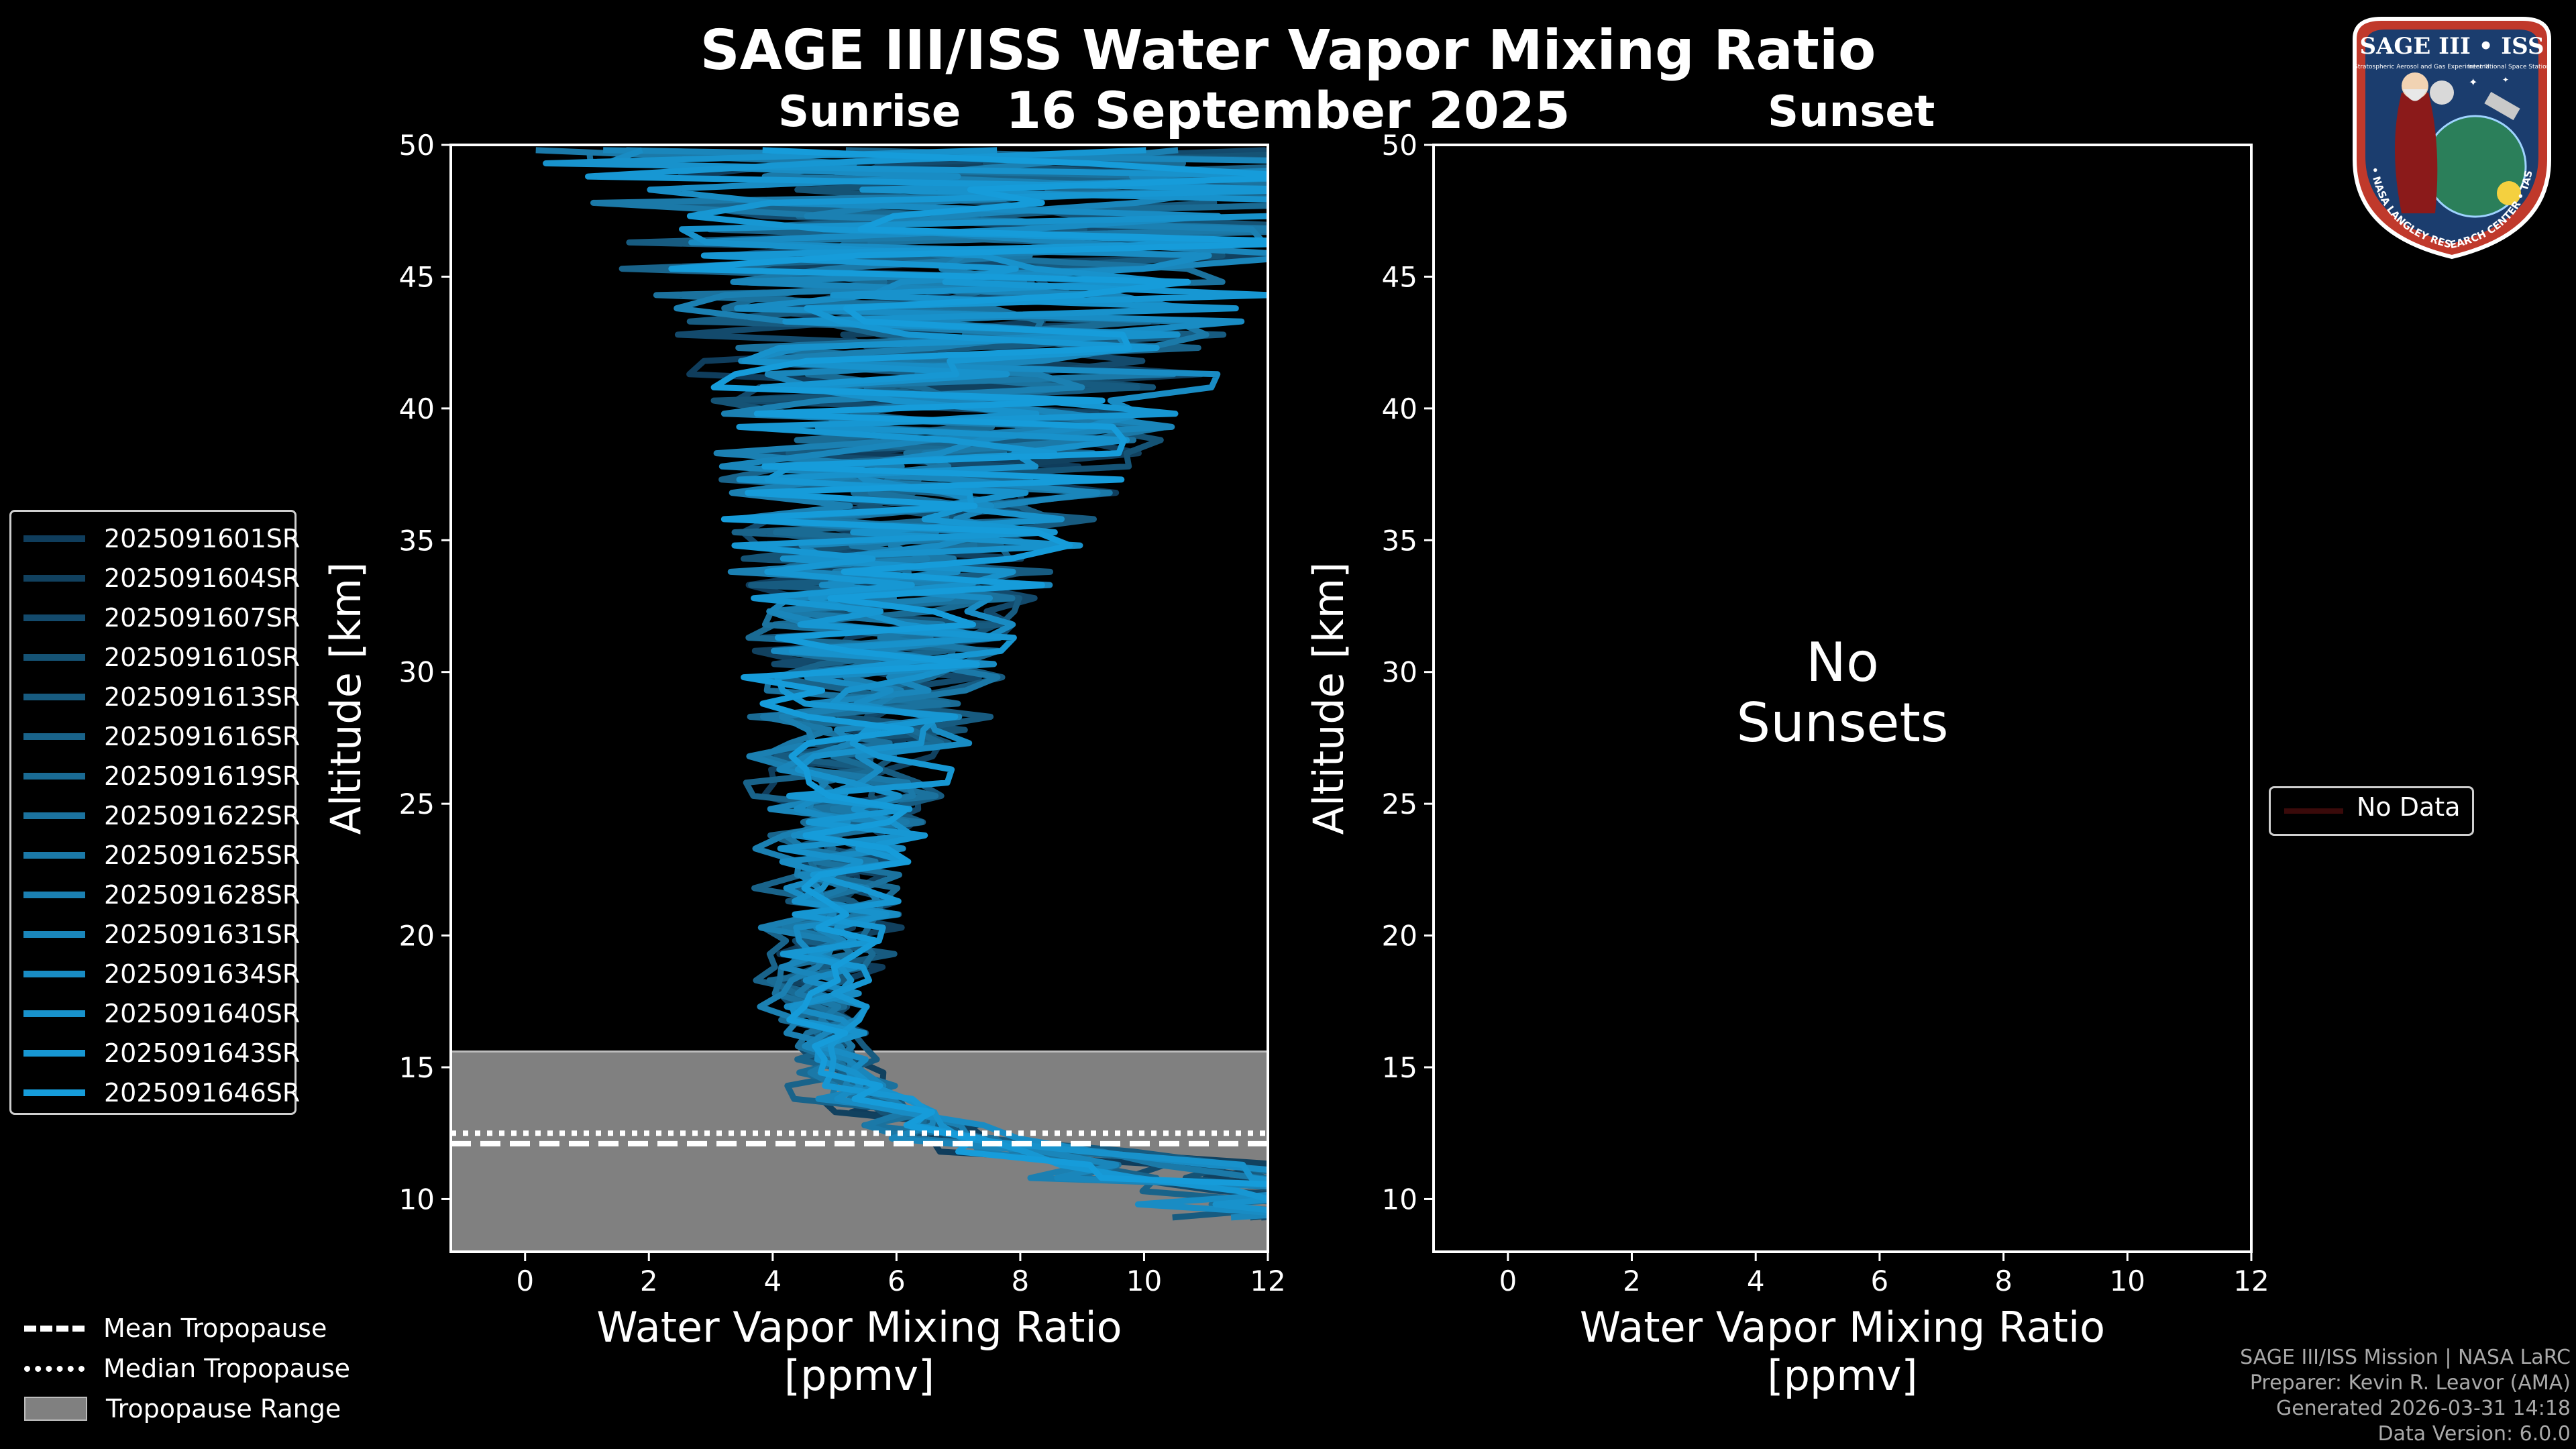 This screenshot has height=1449, width=2576. Describe the element at coordinates (1399, 672) in the screenshot. I see `y-tick-label: 30` at that location.